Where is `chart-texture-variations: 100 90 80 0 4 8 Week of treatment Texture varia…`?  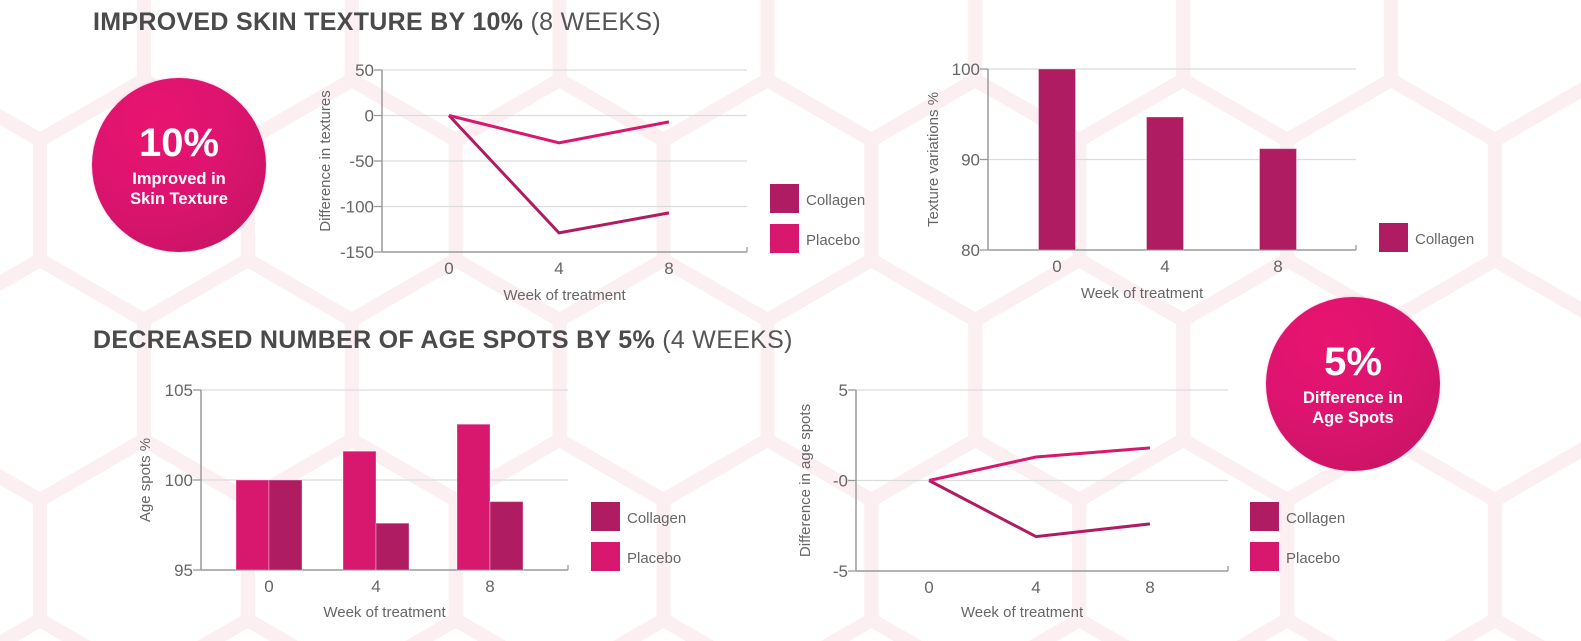
chart-texture-variations: 100 90 80 0 4 8 Week of treatment Texture varia… is located at coordinates (1199, 181).